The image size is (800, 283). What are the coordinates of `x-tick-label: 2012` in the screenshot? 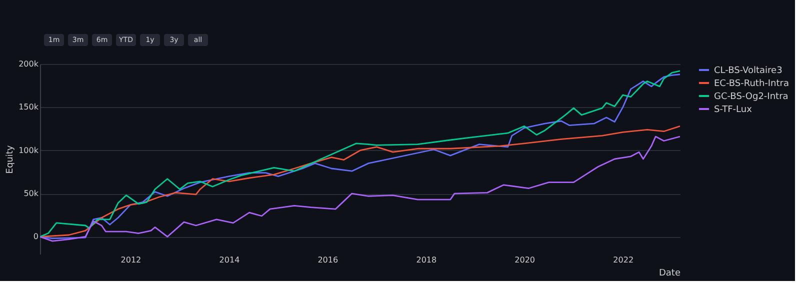 It's located at (131, 260).